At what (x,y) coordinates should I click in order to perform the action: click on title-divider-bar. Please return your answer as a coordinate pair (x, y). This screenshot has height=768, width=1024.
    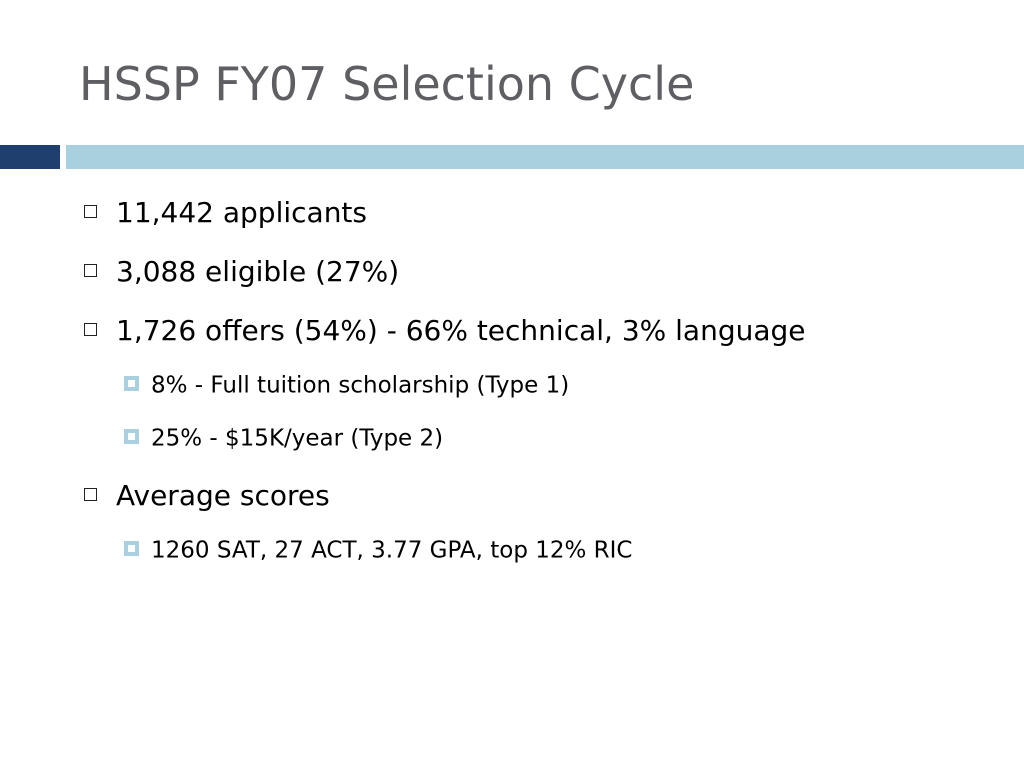
    Looking at the image, I should click on (545, 157).